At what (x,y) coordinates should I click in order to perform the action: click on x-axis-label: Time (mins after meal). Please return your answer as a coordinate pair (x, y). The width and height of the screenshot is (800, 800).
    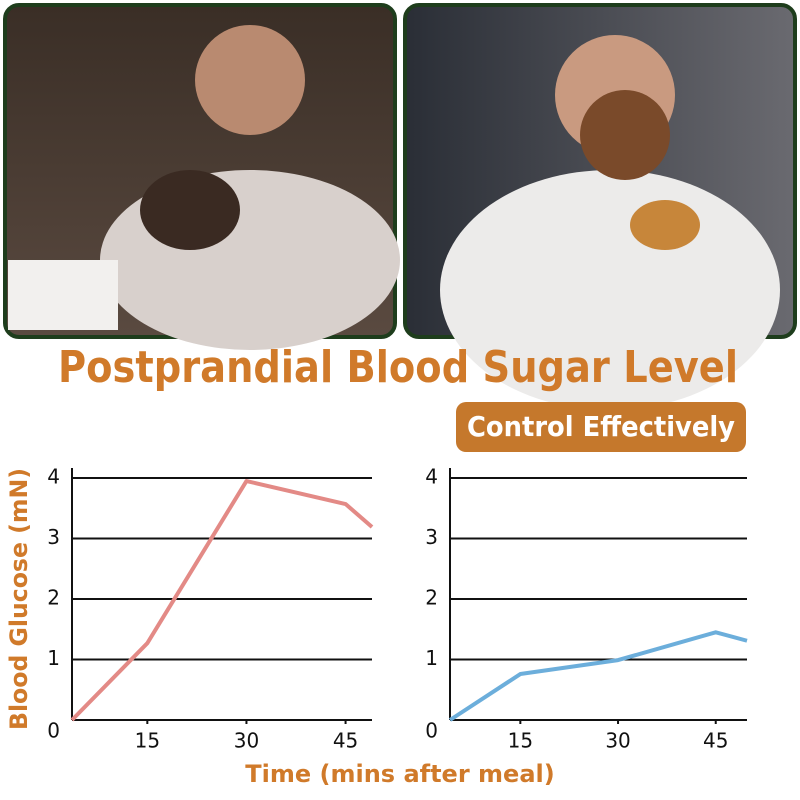
    Looking at the image, I should click on (399, 774).